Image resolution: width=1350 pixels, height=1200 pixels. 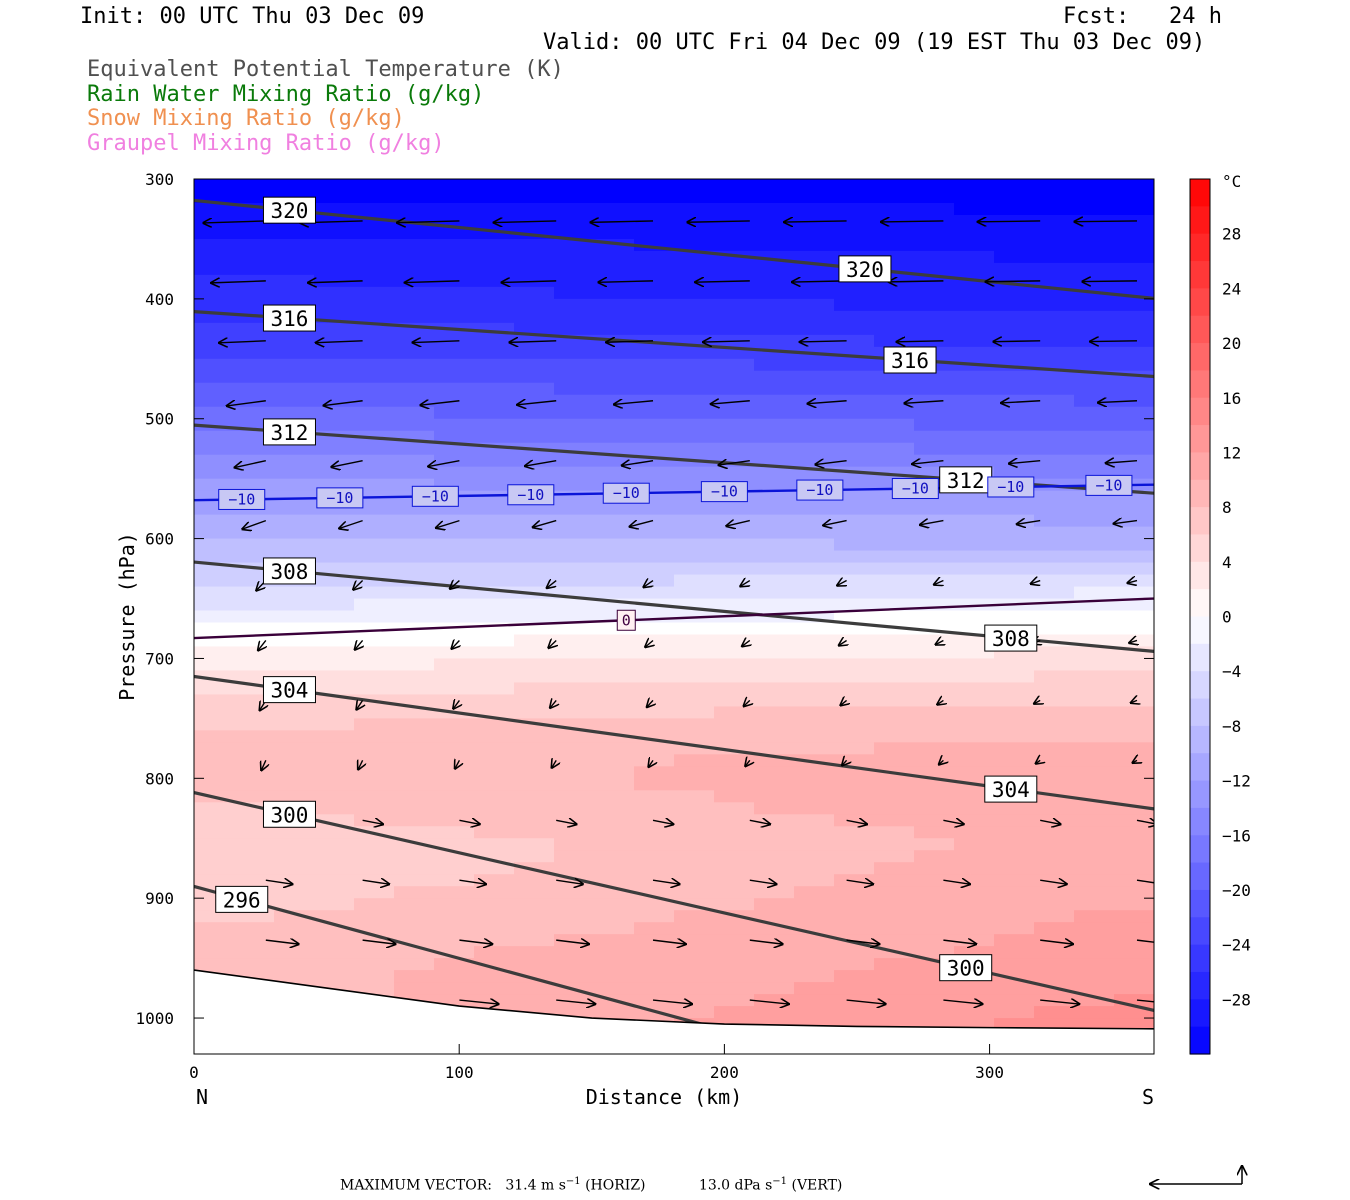 I want to click on x-tick-label: 100, so click(x=459, y=1072).